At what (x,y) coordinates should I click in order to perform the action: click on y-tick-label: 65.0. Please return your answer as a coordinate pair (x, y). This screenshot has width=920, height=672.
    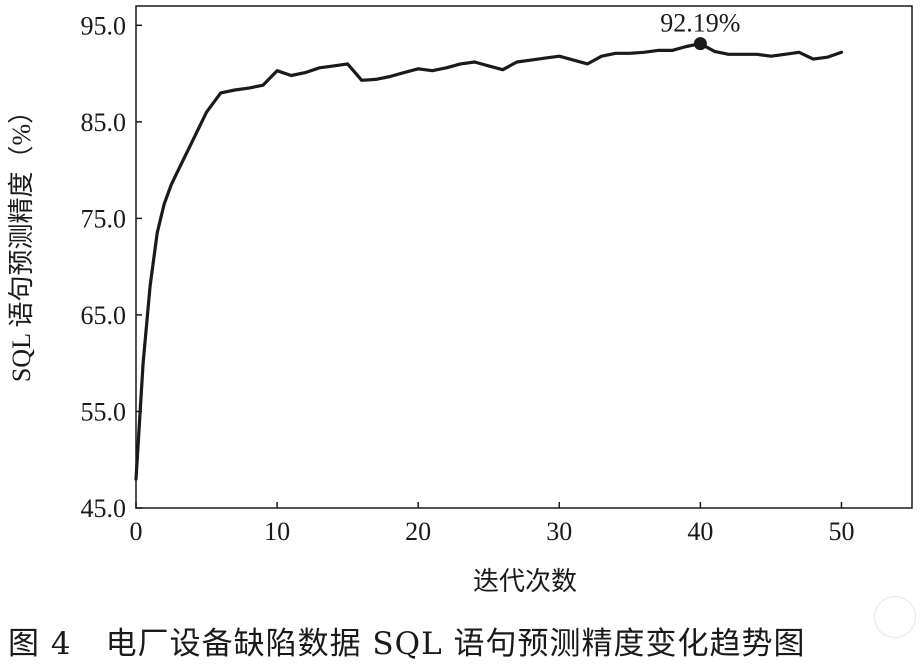
    Looking at the image, I should click on (104, 315).